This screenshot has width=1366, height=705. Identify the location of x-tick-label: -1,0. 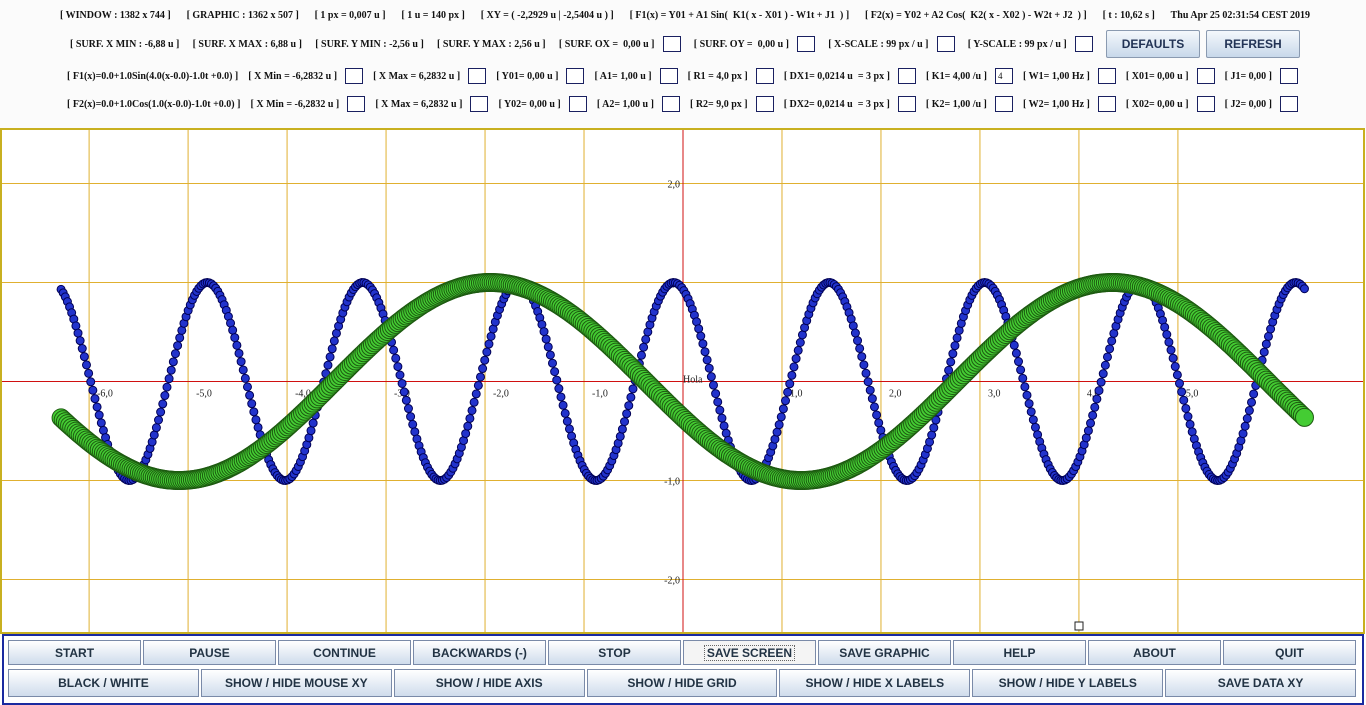
(600, 394).